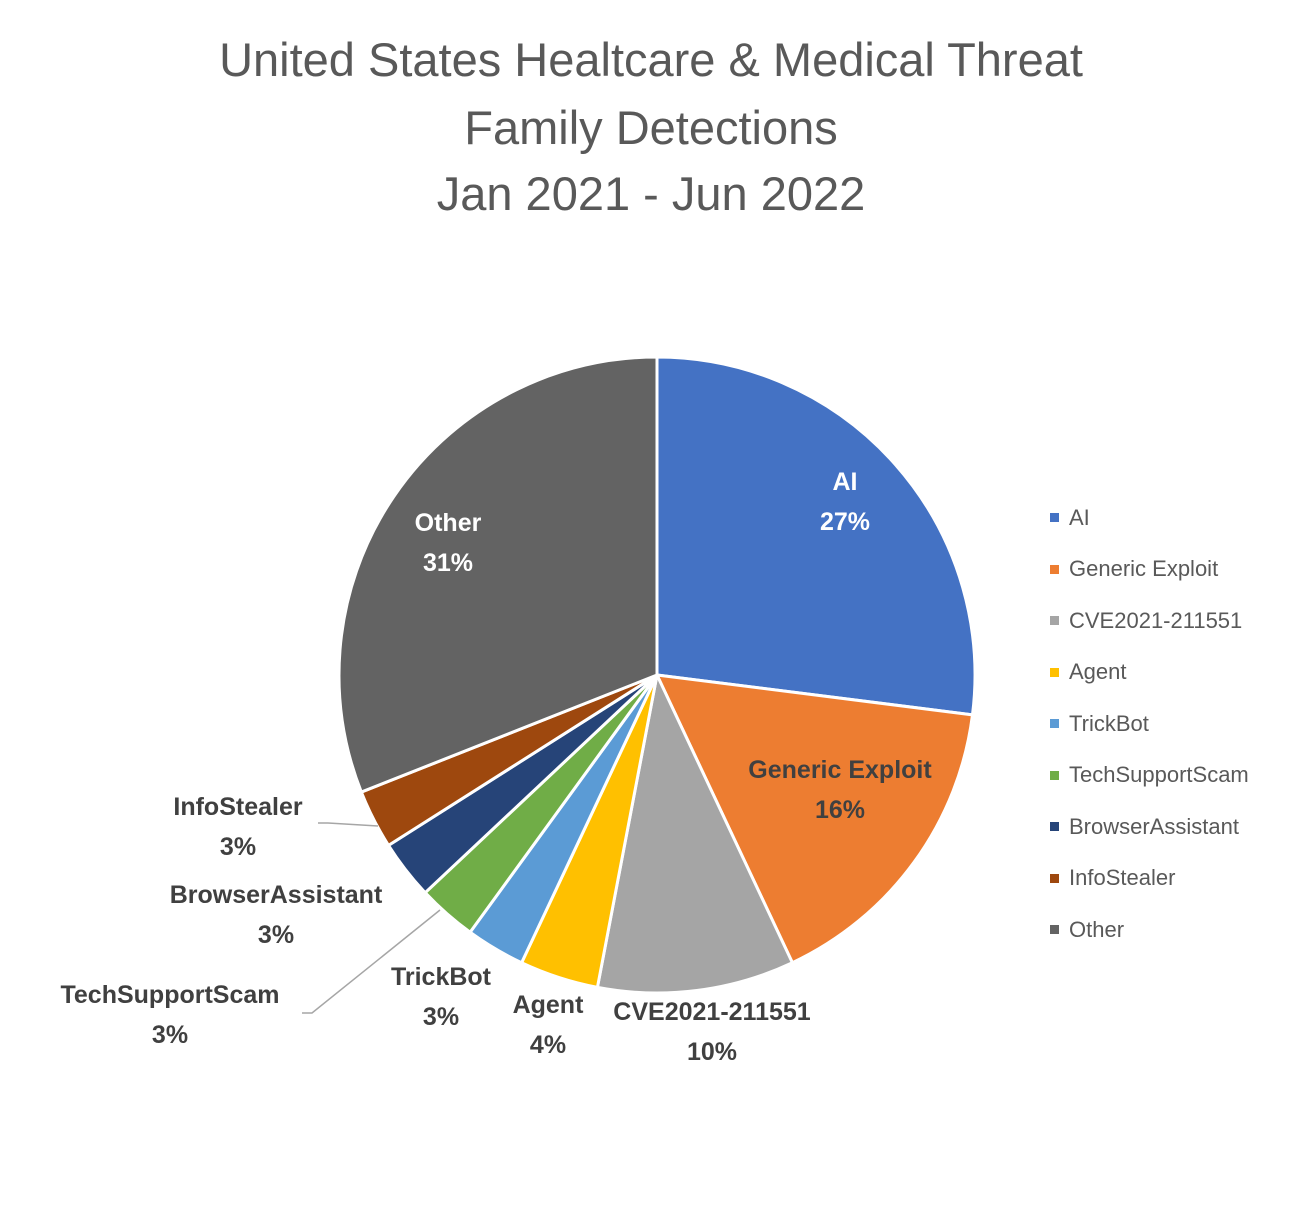  What do you see at coordinates (814, 819) in the screenshot?
I see `pie-slice-generic-exploit` at bounding box center [814, 819].